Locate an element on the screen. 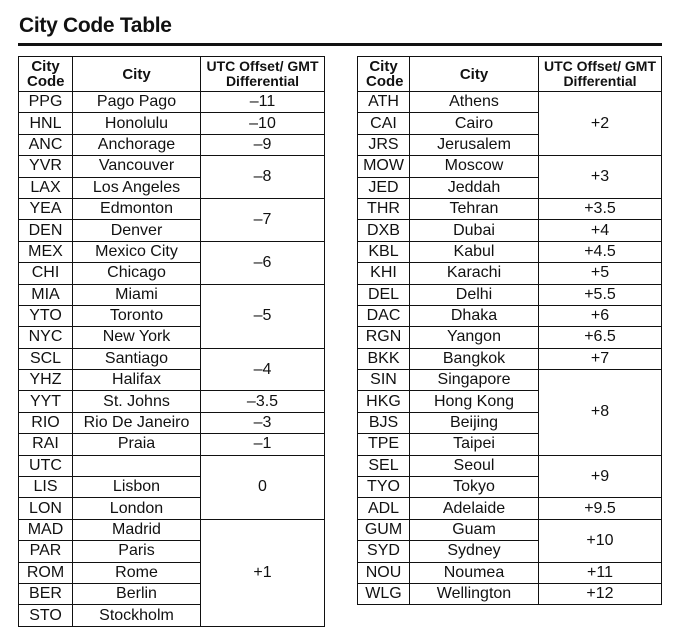  table-row: BKK Bangkok +7 is located at coordinates (509, 359).